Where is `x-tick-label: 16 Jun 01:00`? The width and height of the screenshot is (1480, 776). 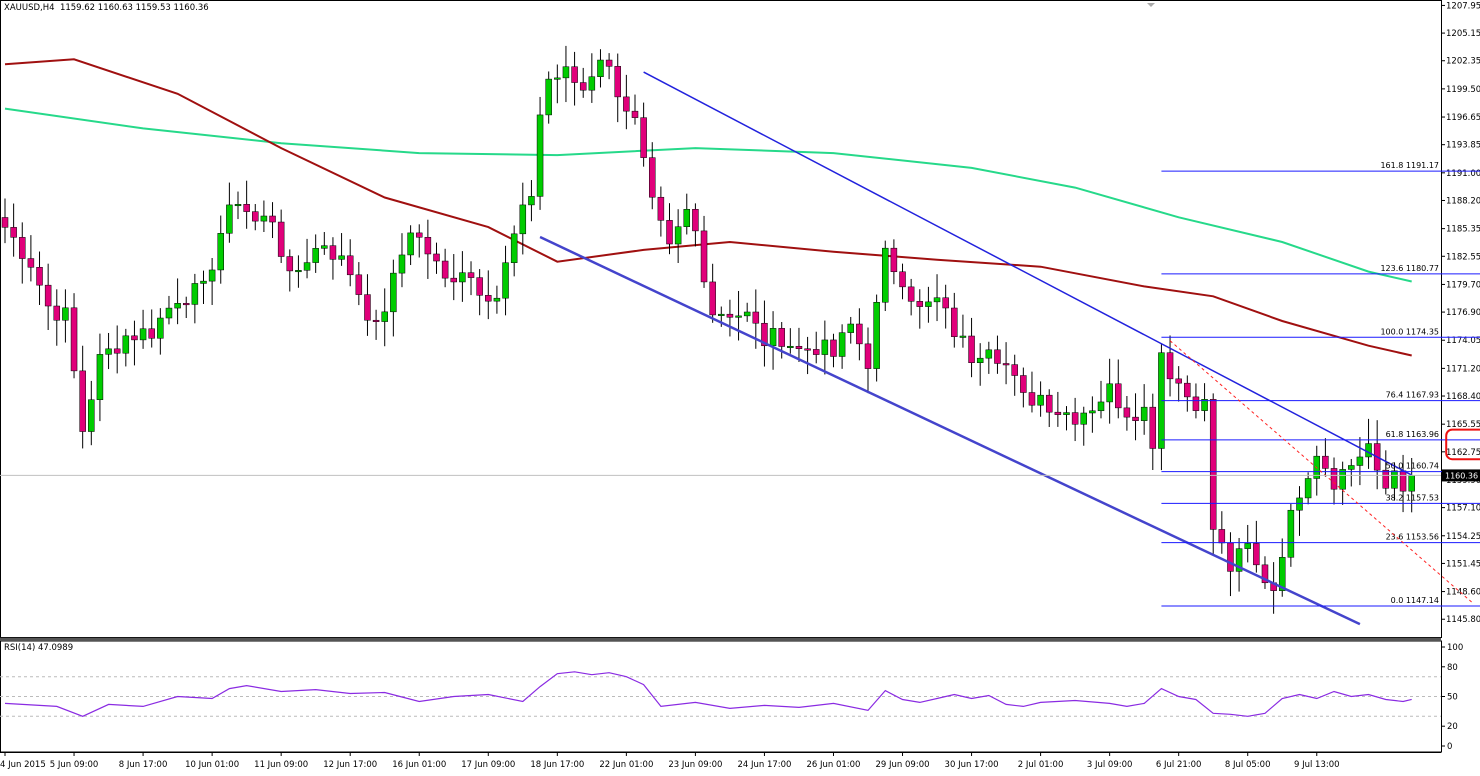 x-tick-label: 16 Jun 01:00 is located at coordinates (419, 765).